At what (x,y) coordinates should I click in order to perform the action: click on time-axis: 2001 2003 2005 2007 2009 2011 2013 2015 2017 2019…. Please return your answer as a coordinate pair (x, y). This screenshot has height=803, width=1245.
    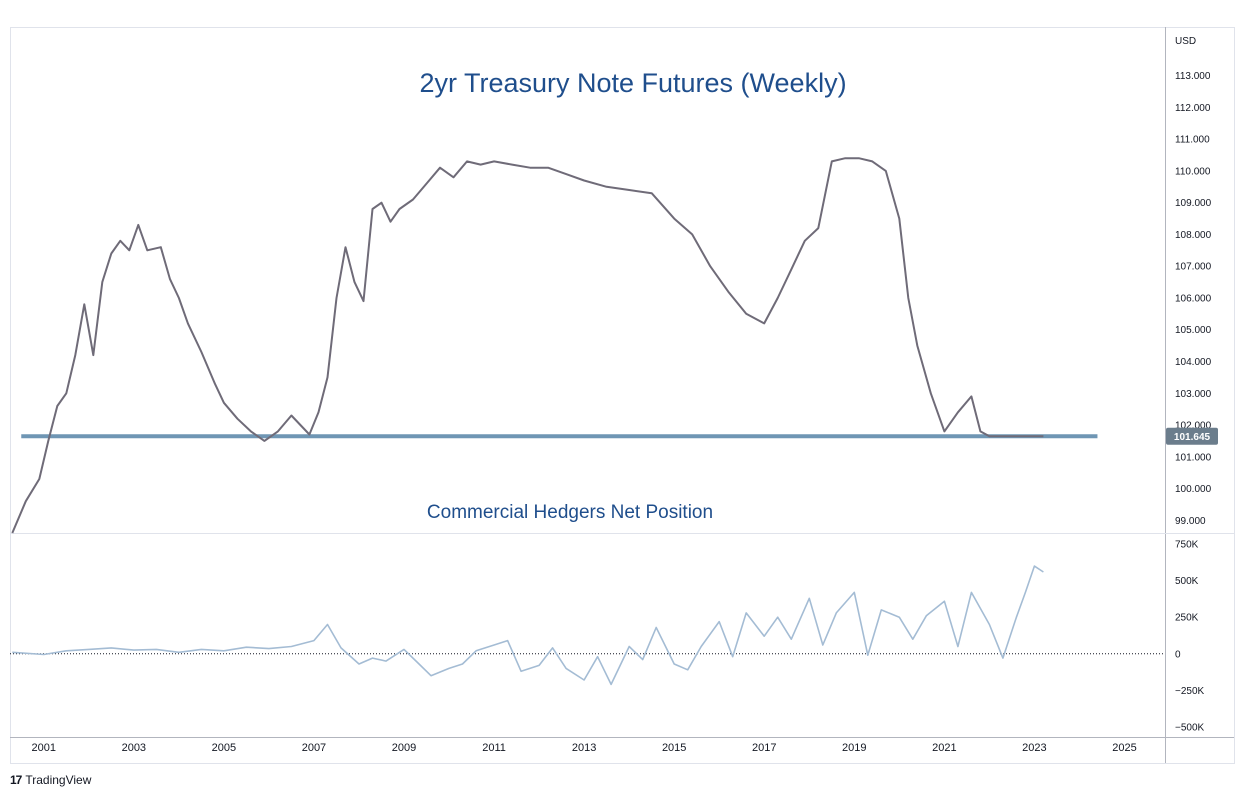
    Looking at the image, I should click on (584, 748).